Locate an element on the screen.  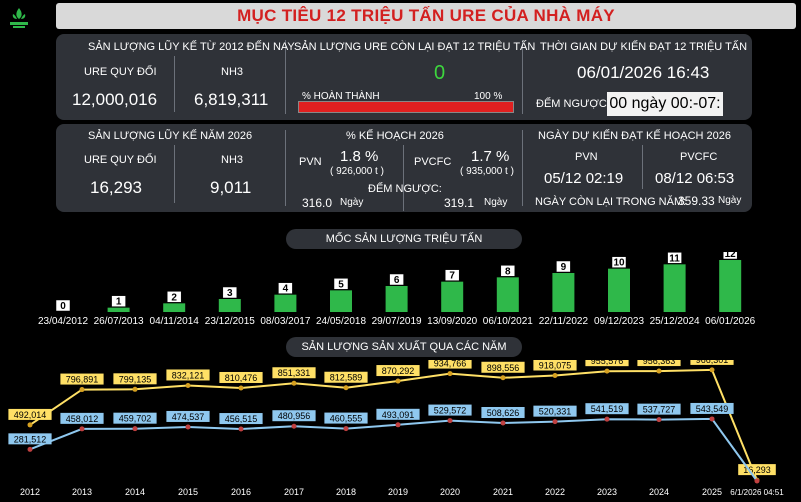
milestone-date-label: 23/04/2012 is located at coordinates (63, 321).